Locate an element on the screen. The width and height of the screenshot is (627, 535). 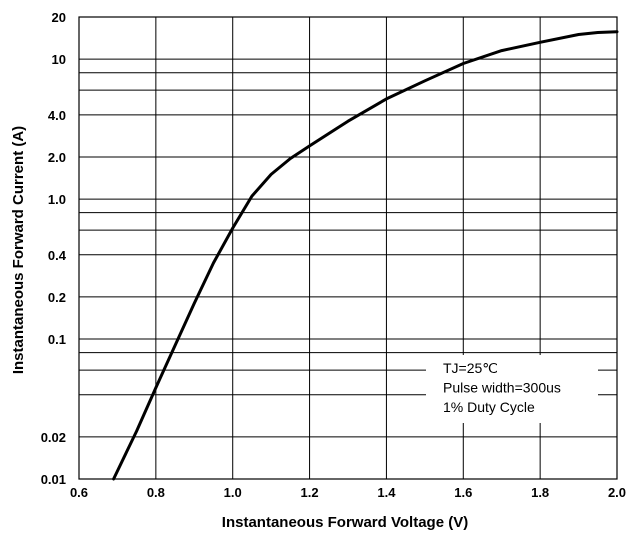
x-axis-title: Instantaneous Forward Voltage (V) is located at coordinates (345, 522).